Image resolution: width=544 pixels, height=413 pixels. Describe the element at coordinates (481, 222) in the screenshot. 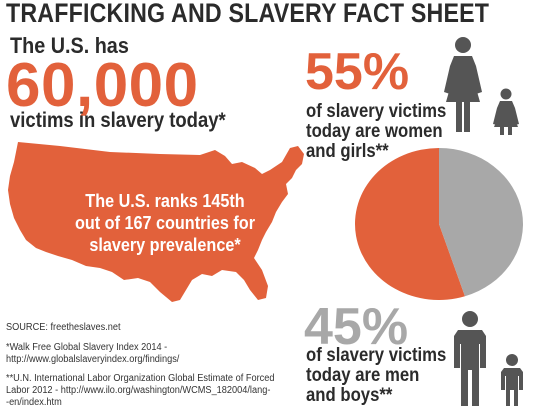

I see `pie-slice-men` at that location.